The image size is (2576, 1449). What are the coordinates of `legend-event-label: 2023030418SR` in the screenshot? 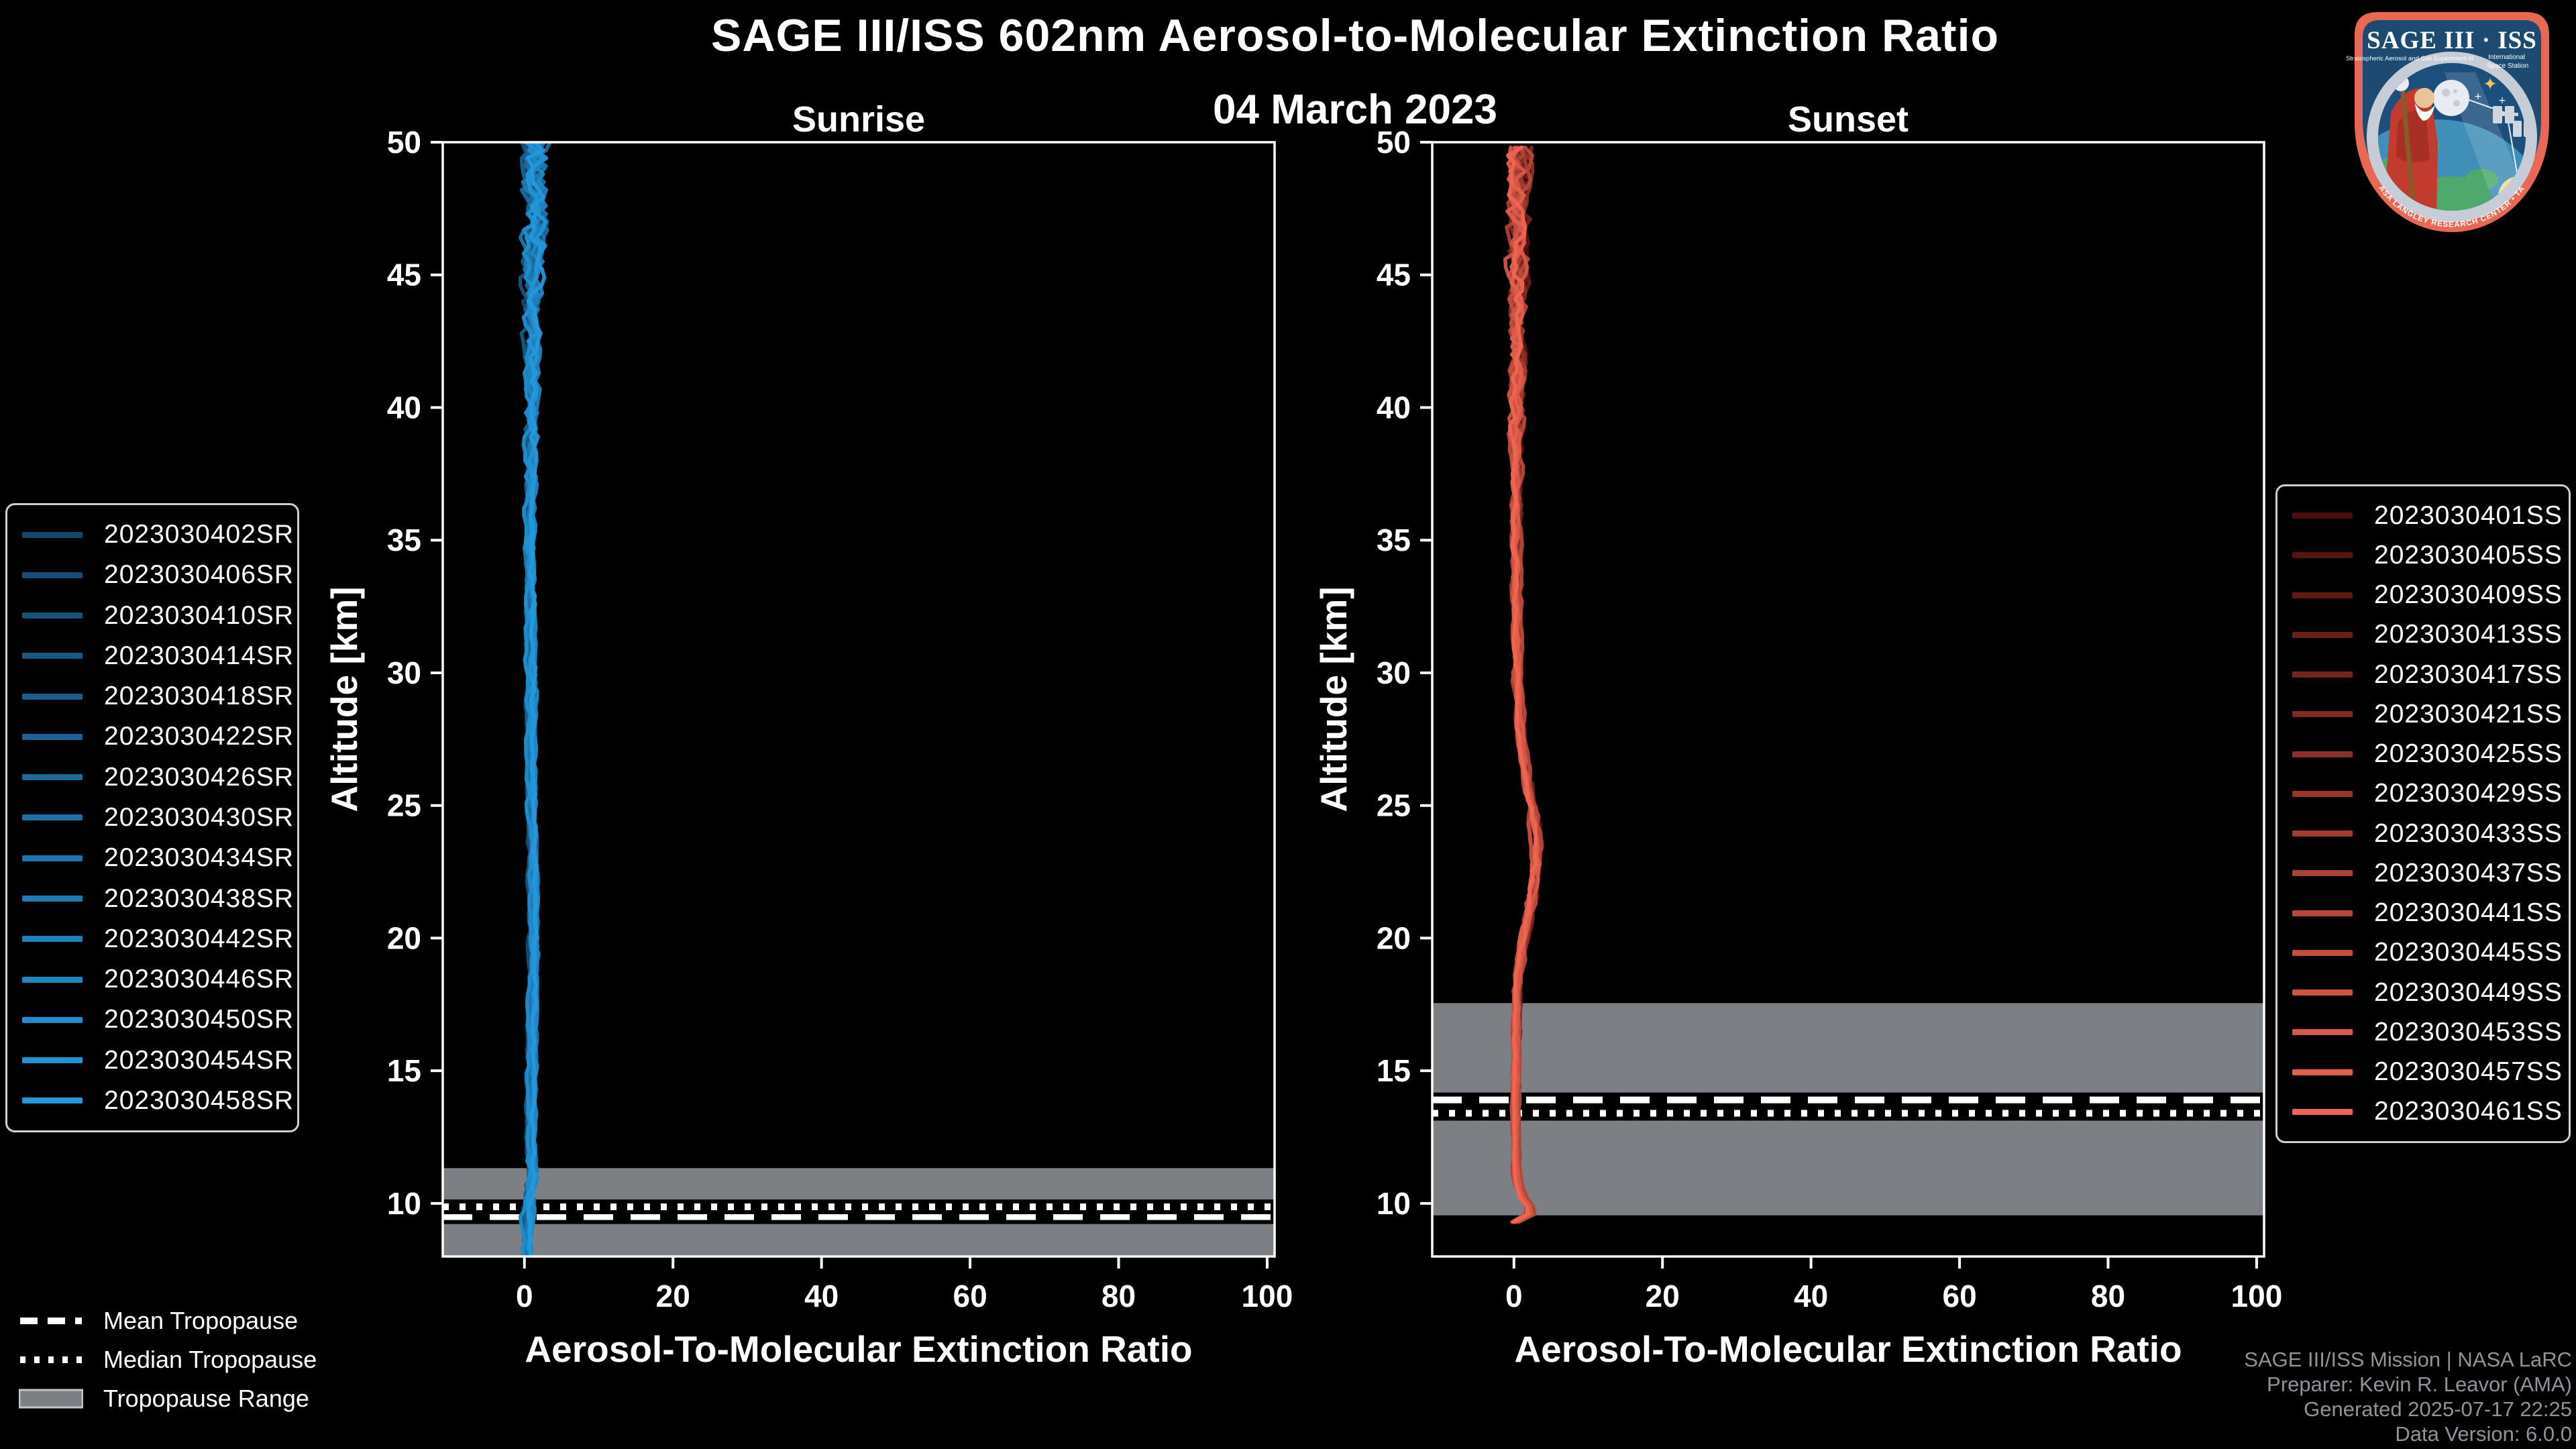 It's located at (199, 696).